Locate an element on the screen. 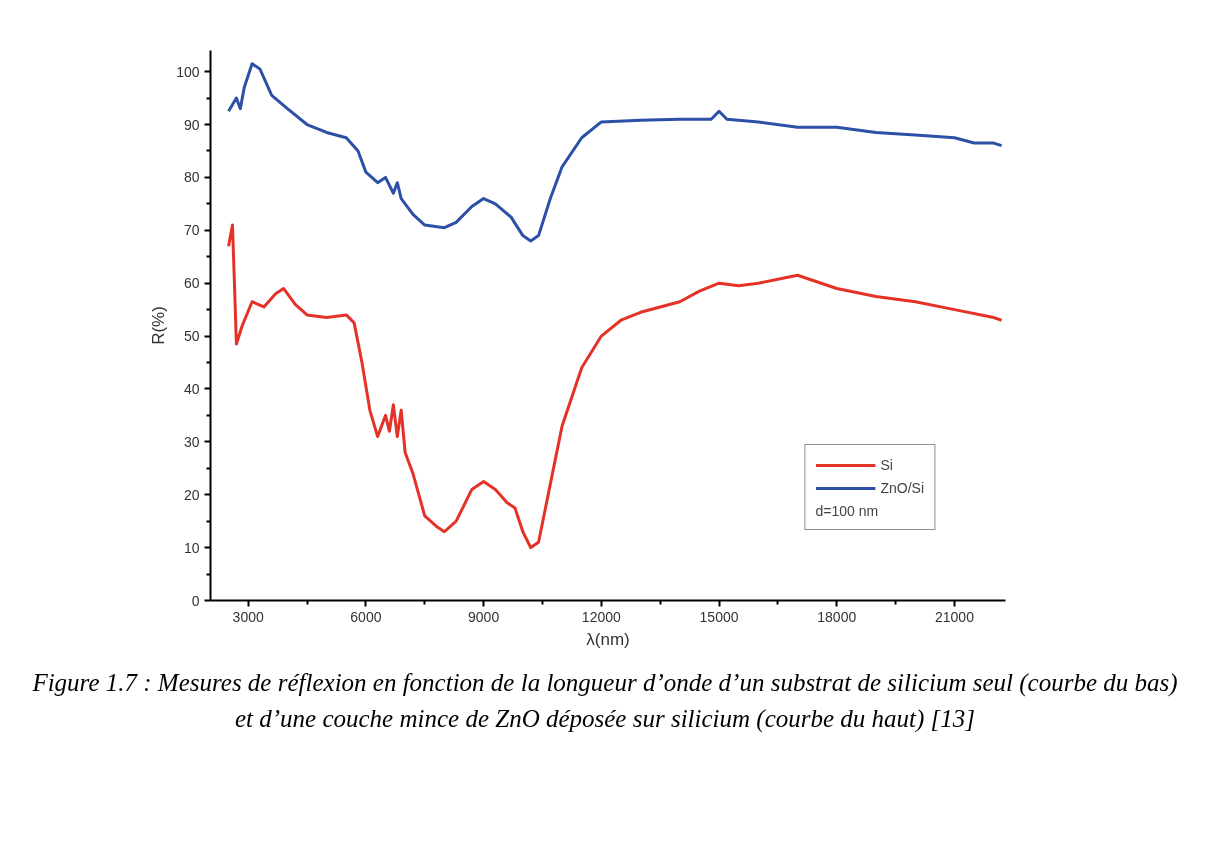  y-tick-label: 20 is located at coordinates (191, 494).